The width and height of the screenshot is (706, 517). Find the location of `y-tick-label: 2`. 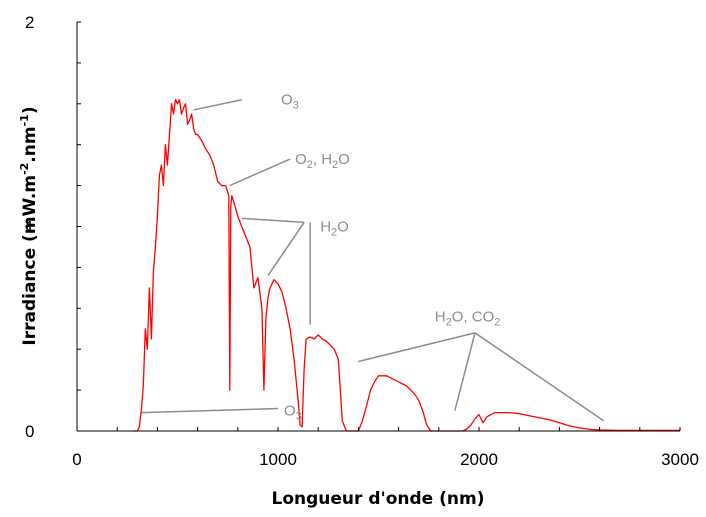

y-tick-label: 2 is located at coordinates (29, 22).